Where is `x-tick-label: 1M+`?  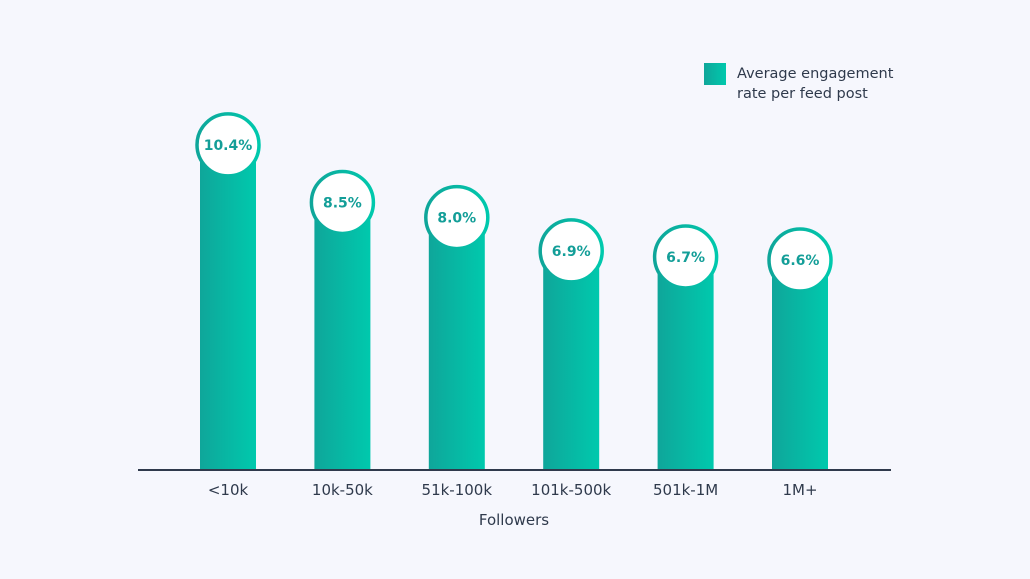
x-tick-label: 1M+ is located at coordinates (799, 490).